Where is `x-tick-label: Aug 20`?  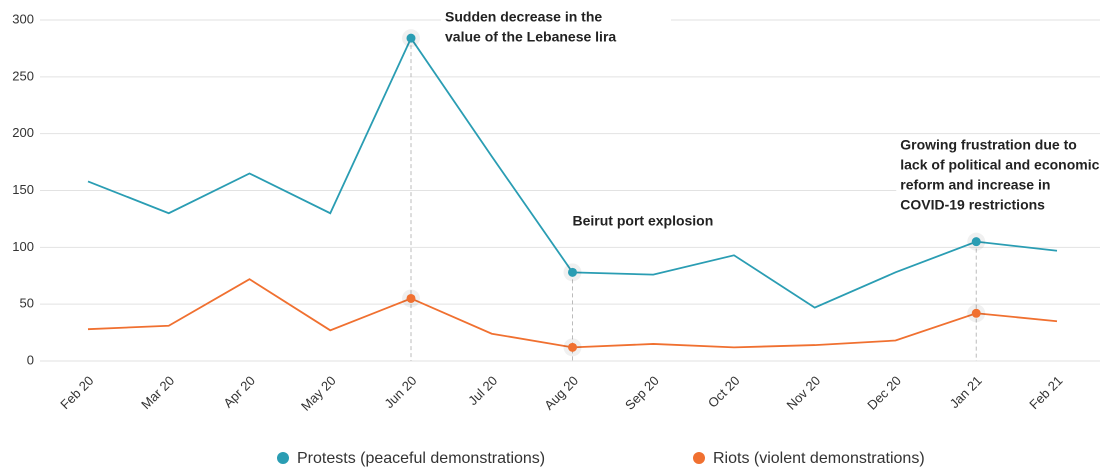
x-tick-label: Aug 20 is located at coordinates (561, 393).